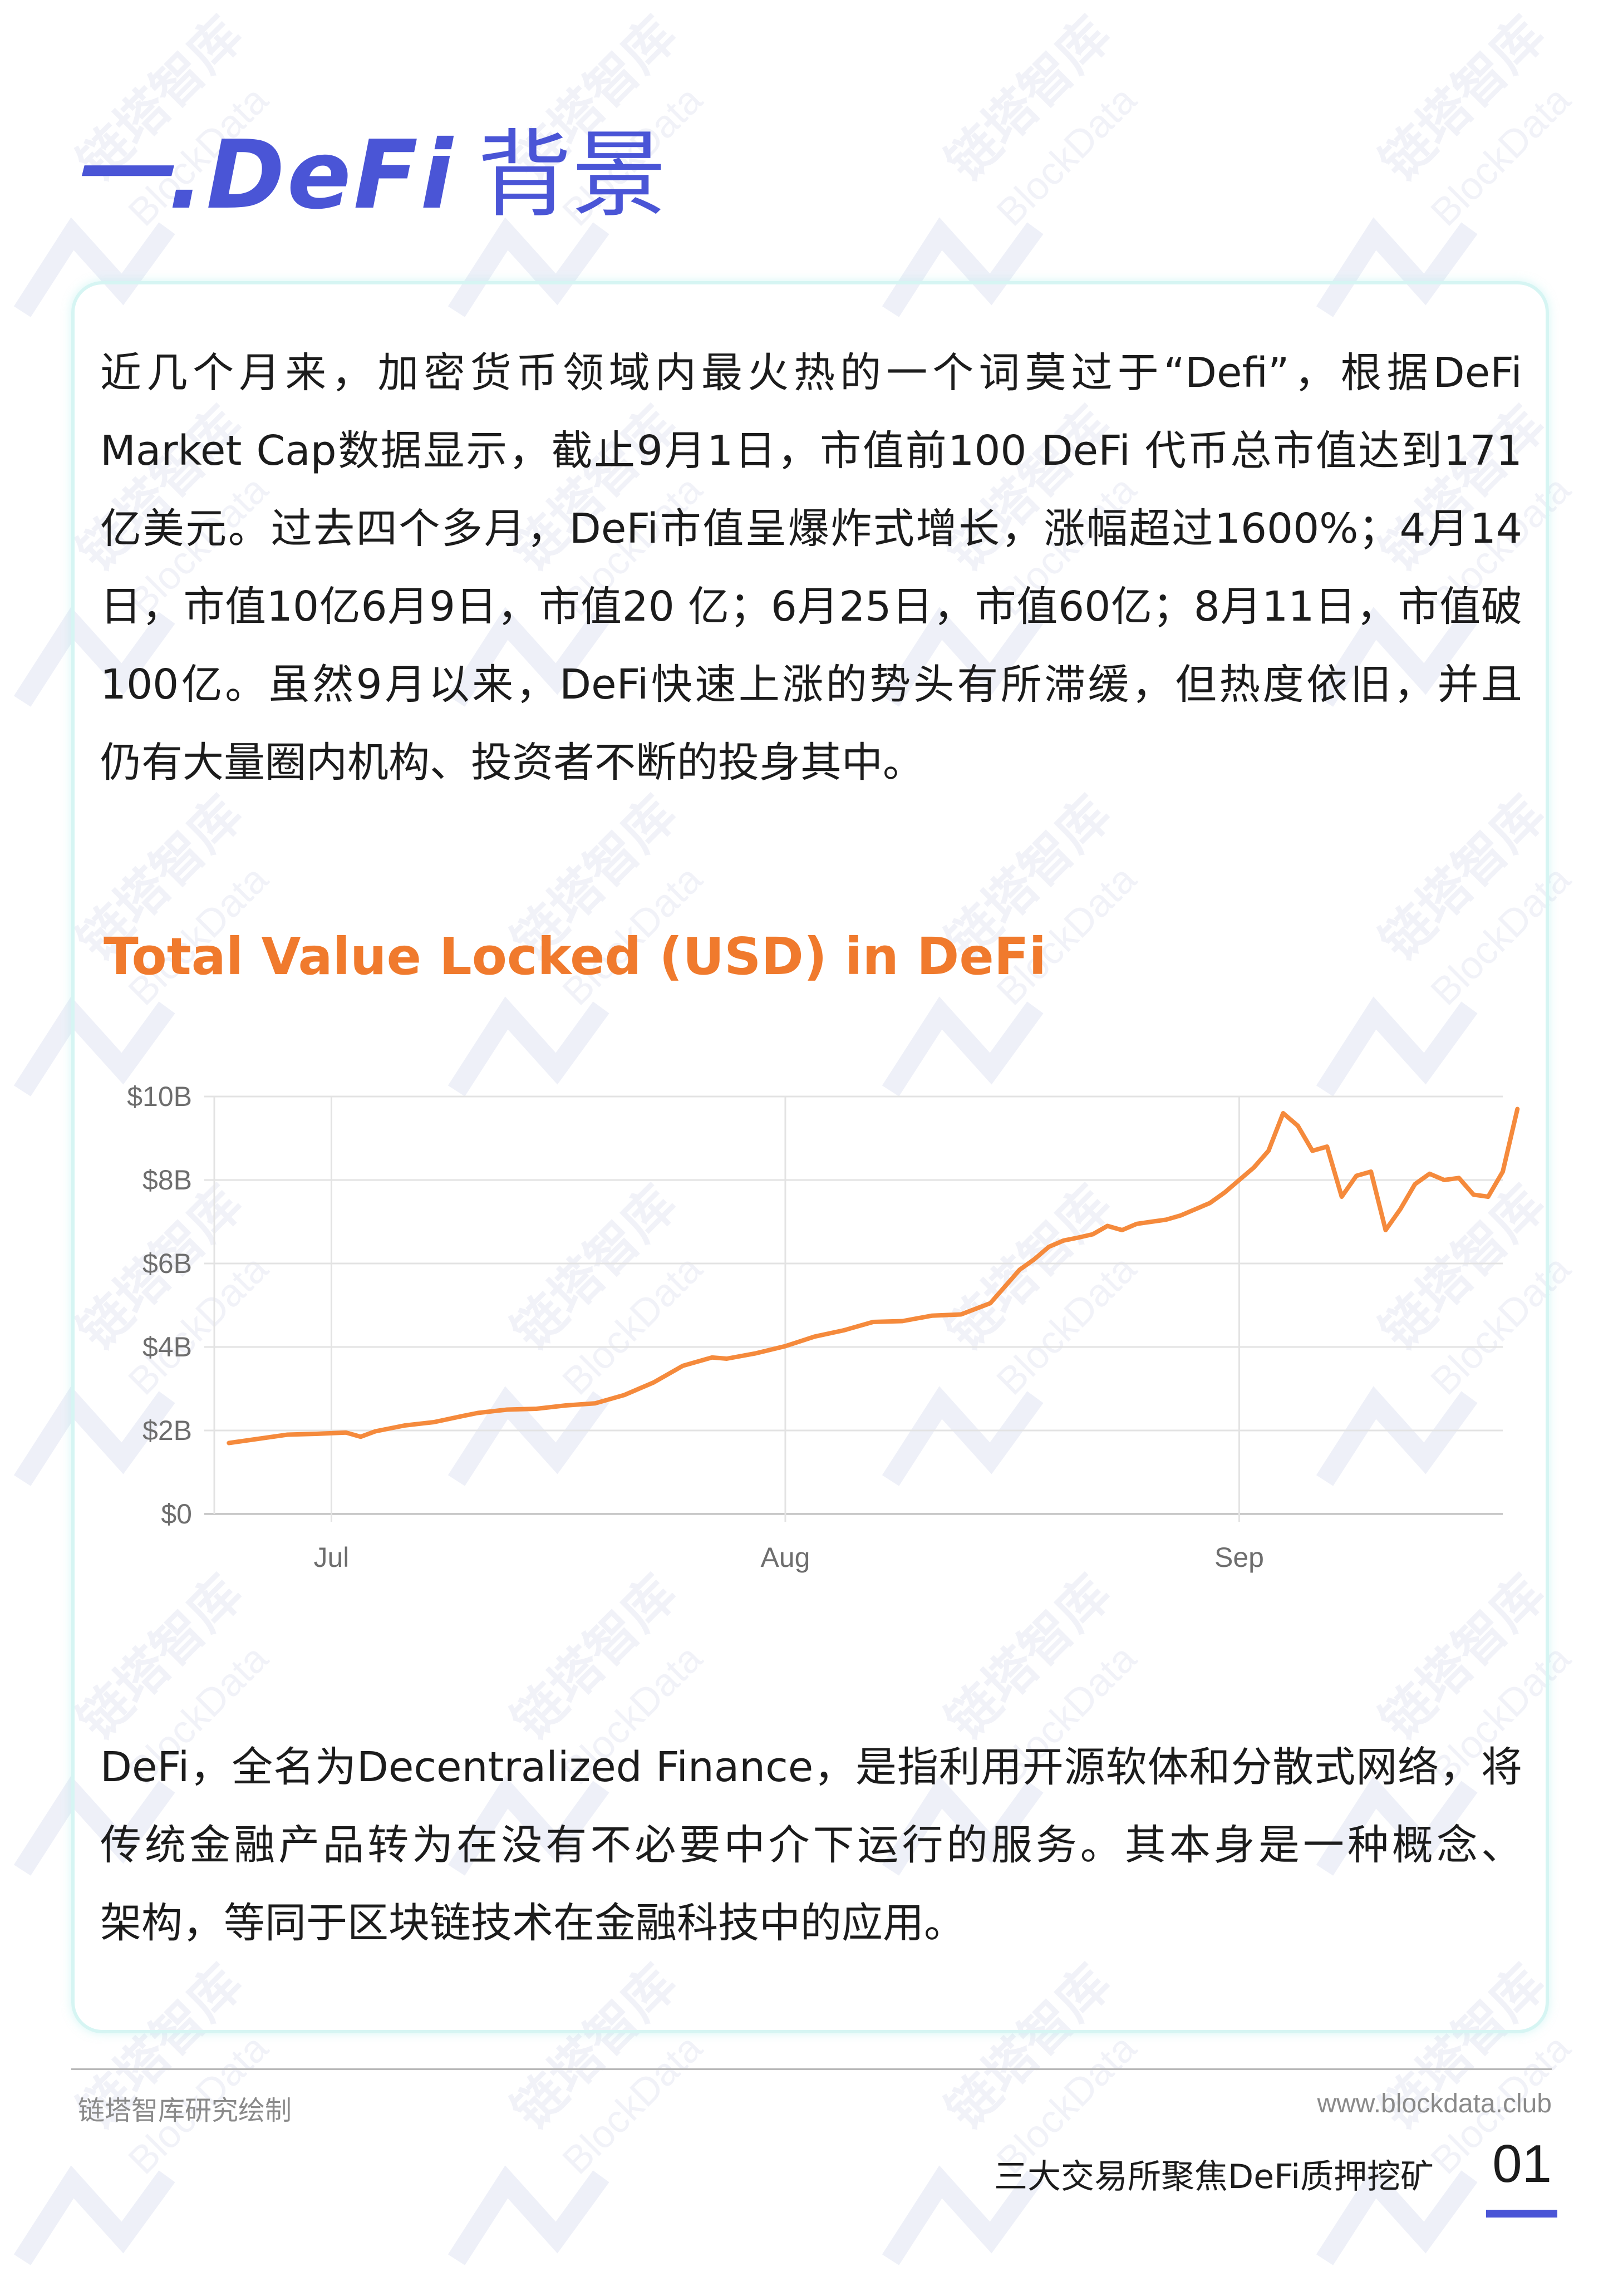  Describe the element at coordinates (859, 1279) in the screenshot. I see `tvl-series-line` at that location.